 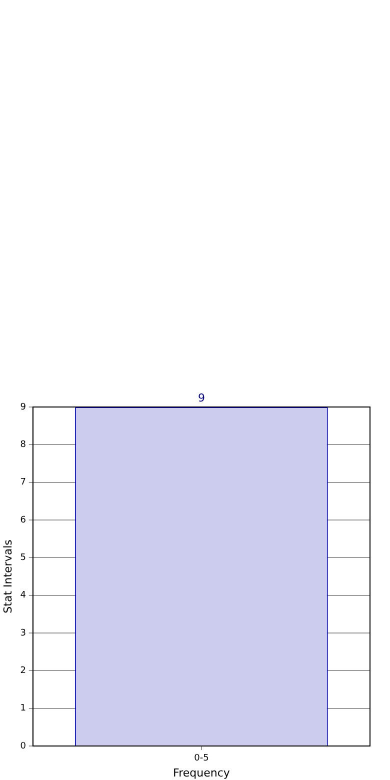 I want to click on x-tick-label: 0-5, so click(x=201, y=759).